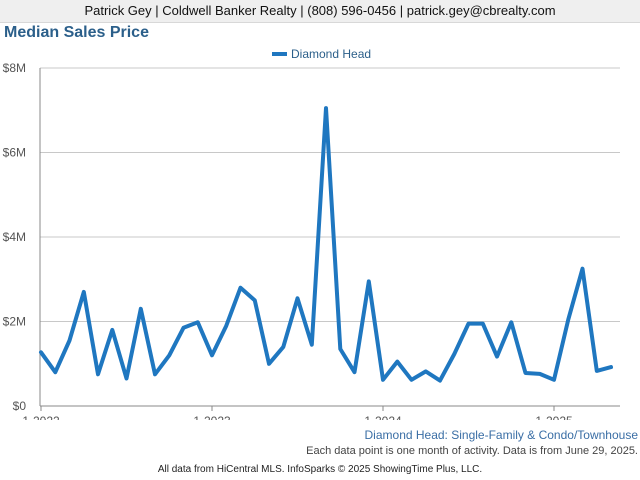  Describe the element at coordinates (212, 417) in the screenshot. I see `x-tick-label: 1-2023` at that location.